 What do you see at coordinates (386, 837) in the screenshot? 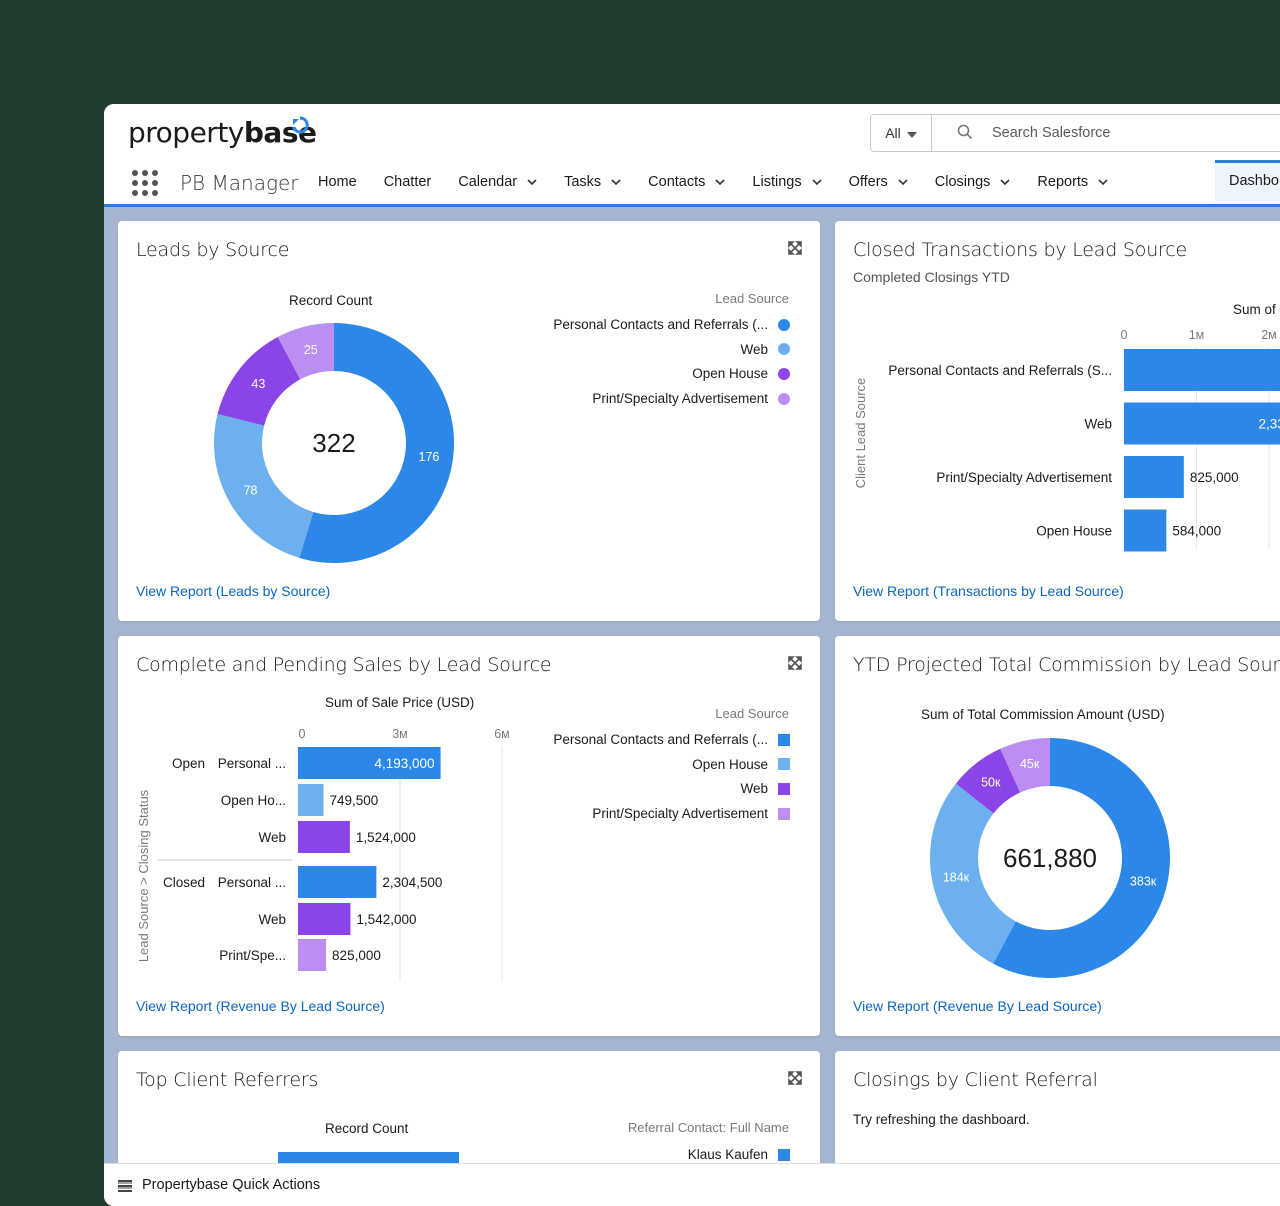
I see `value-label: 1,524,000` at bounding box center [386, 837].